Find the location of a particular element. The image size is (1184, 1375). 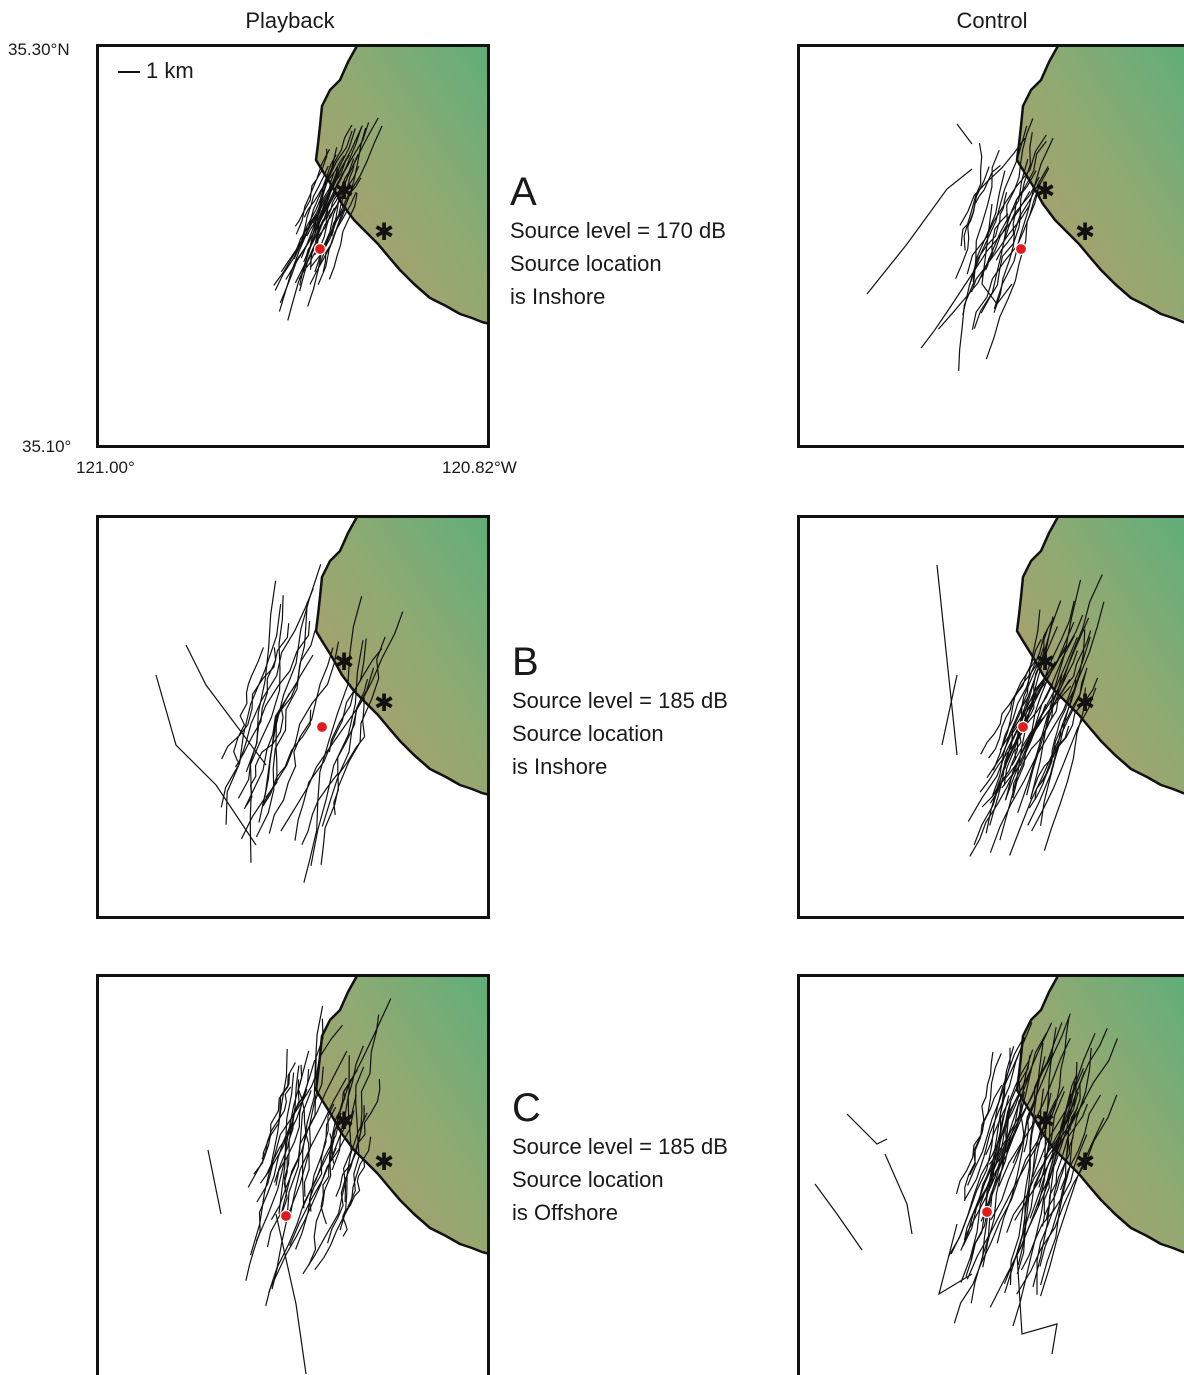

map-panel-b-control: ✱ ✱ is located at coordinates (990, 717).